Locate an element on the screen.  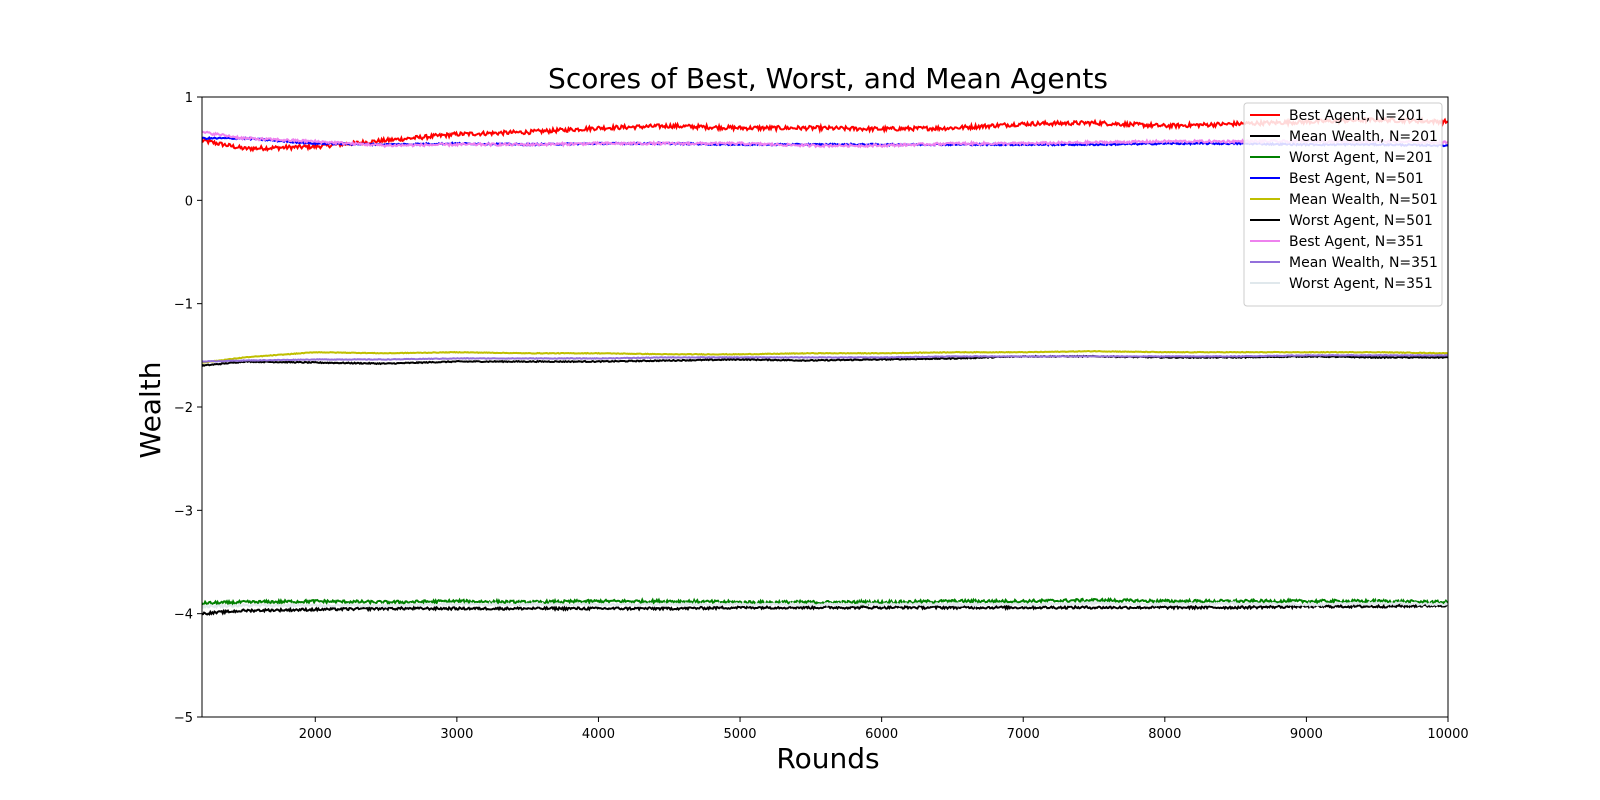
x-tick-label: 4000 is located at coordinates (598, 734).